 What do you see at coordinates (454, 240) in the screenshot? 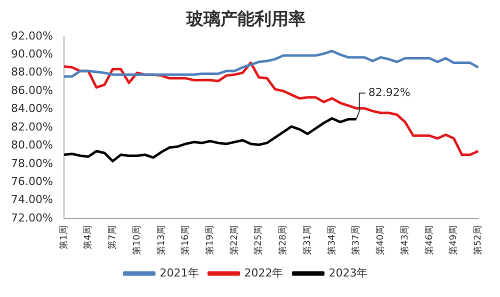
I see `x-tick-label: 第49周` at bounding box center [454, 240].